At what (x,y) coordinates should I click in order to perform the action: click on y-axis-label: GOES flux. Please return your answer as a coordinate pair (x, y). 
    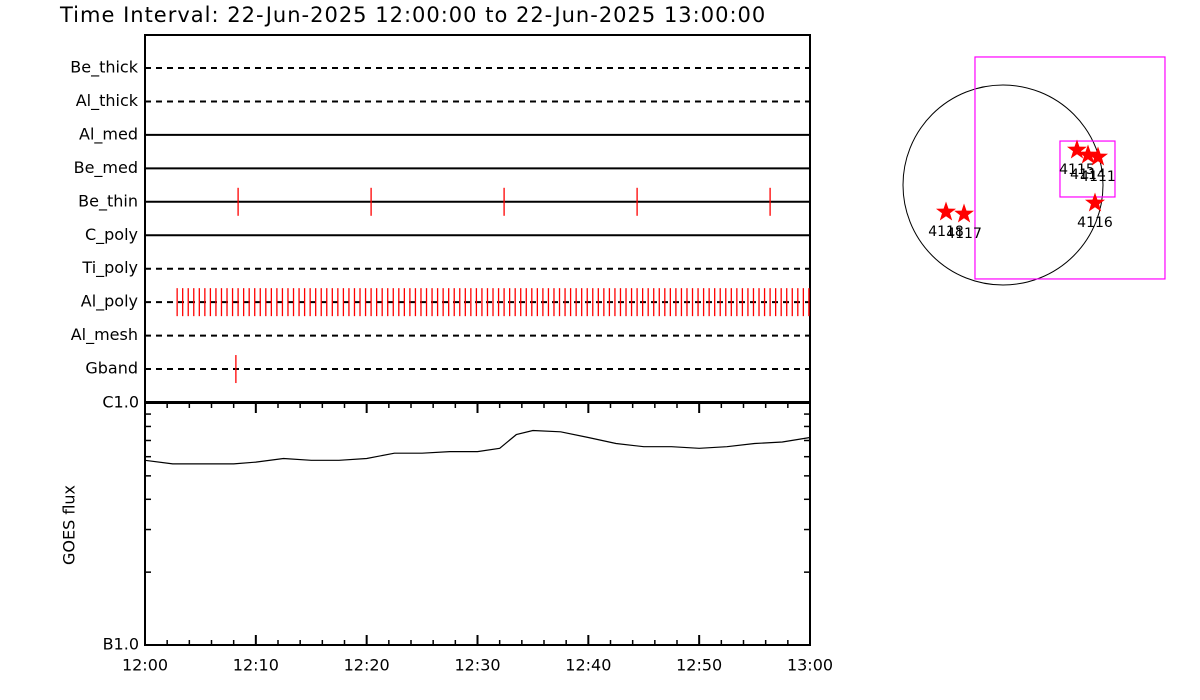
    Looking at the image, I should click on (69, 525).